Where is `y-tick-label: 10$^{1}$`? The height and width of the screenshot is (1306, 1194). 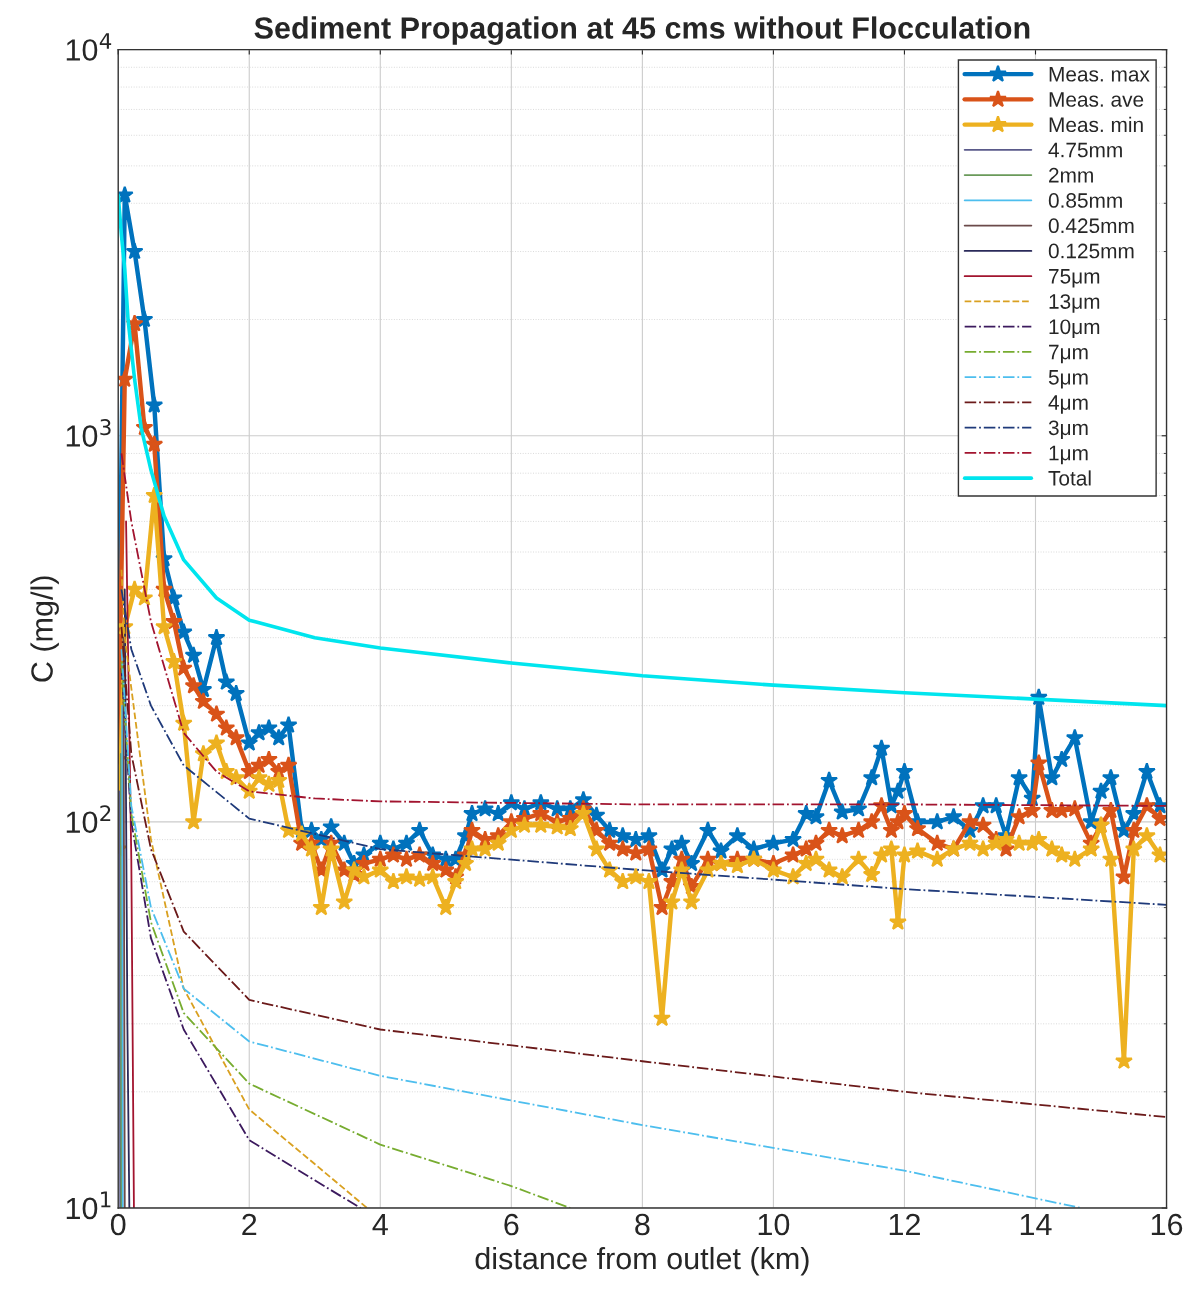 y-tick-label: 10$^{1}$ is located at coordinates (88, 1205).